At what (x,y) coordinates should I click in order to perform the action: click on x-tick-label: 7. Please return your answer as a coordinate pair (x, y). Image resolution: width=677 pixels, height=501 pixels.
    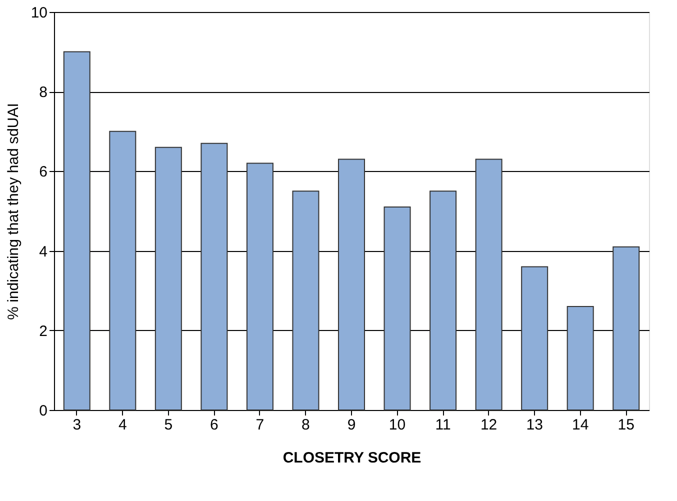
    Looking at the image, I should click on (260, 425).